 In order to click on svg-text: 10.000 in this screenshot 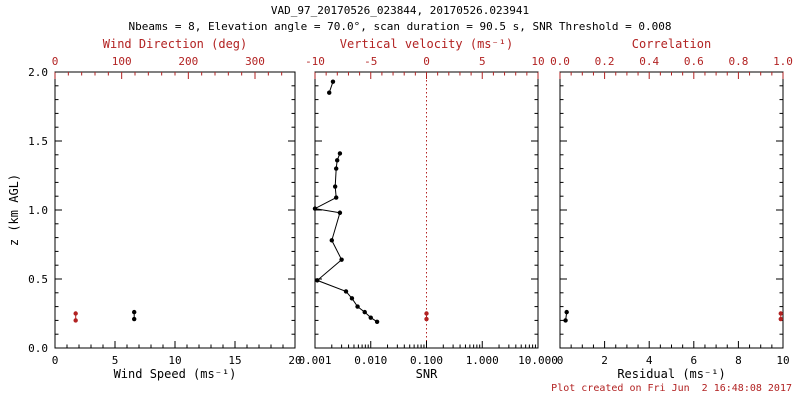, I will do `click(538, 360)`.